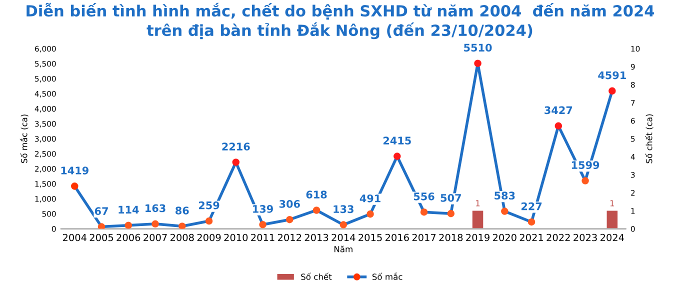 The width and height of the screenshot is (680, 286). Describe the element at coordinates (451, 238) in the screenshot. I see `x-tick-label: 2018` at that location.